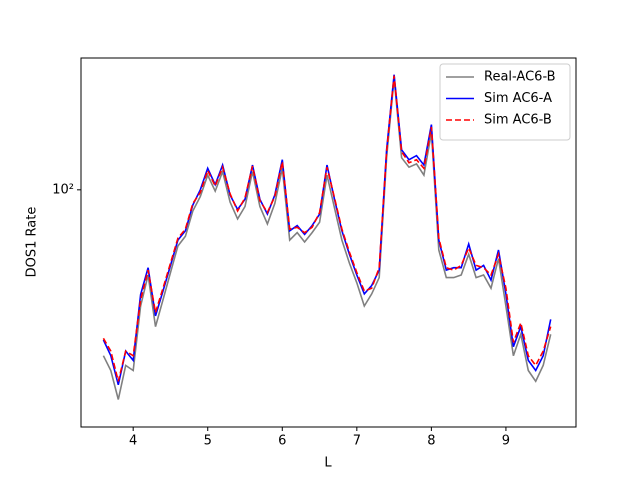  Describe the element at coordinates (518, 120) in the screenshot. I see `legend-label: Sim AC6-B` at that location.